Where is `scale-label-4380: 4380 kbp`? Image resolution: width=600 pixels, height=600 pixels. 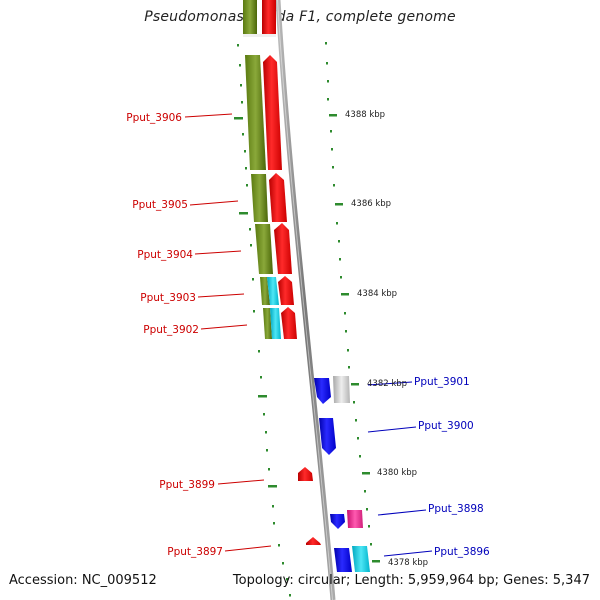
scale-label-4380: 4380 kbp is located at coordinates (397, 473).